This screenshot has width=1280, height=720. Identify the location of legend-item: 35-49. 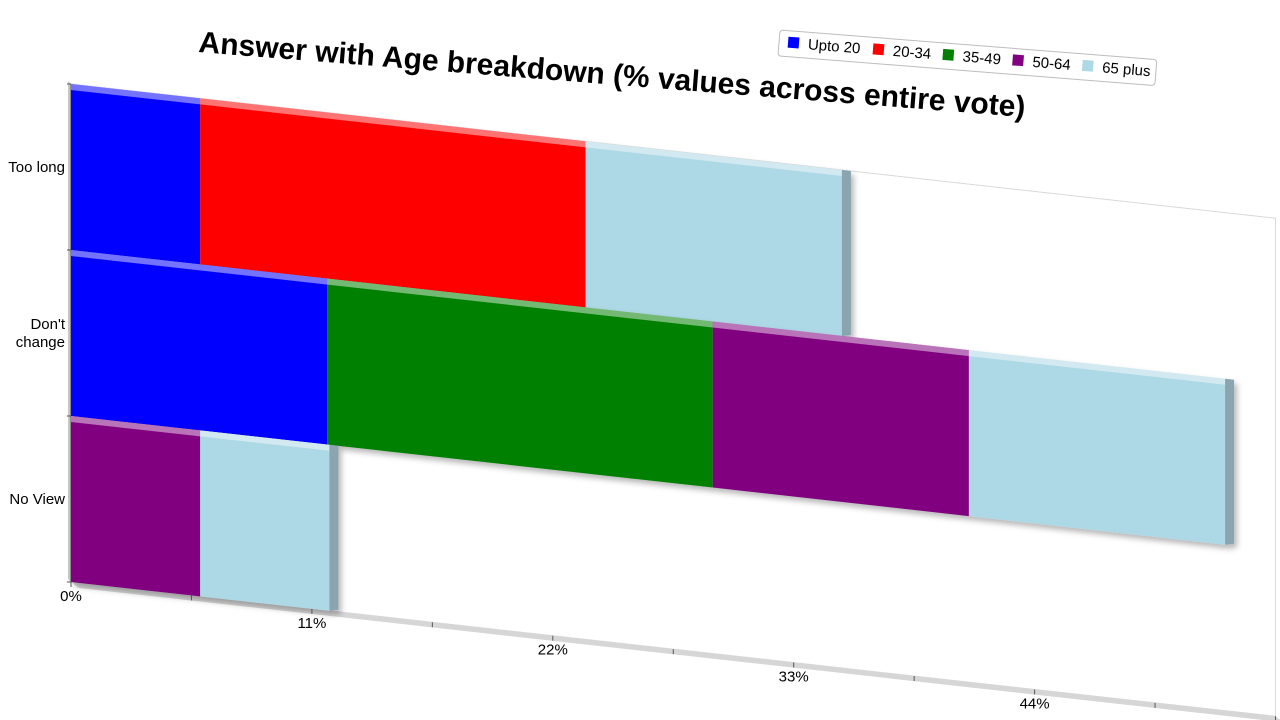
(972, 58).